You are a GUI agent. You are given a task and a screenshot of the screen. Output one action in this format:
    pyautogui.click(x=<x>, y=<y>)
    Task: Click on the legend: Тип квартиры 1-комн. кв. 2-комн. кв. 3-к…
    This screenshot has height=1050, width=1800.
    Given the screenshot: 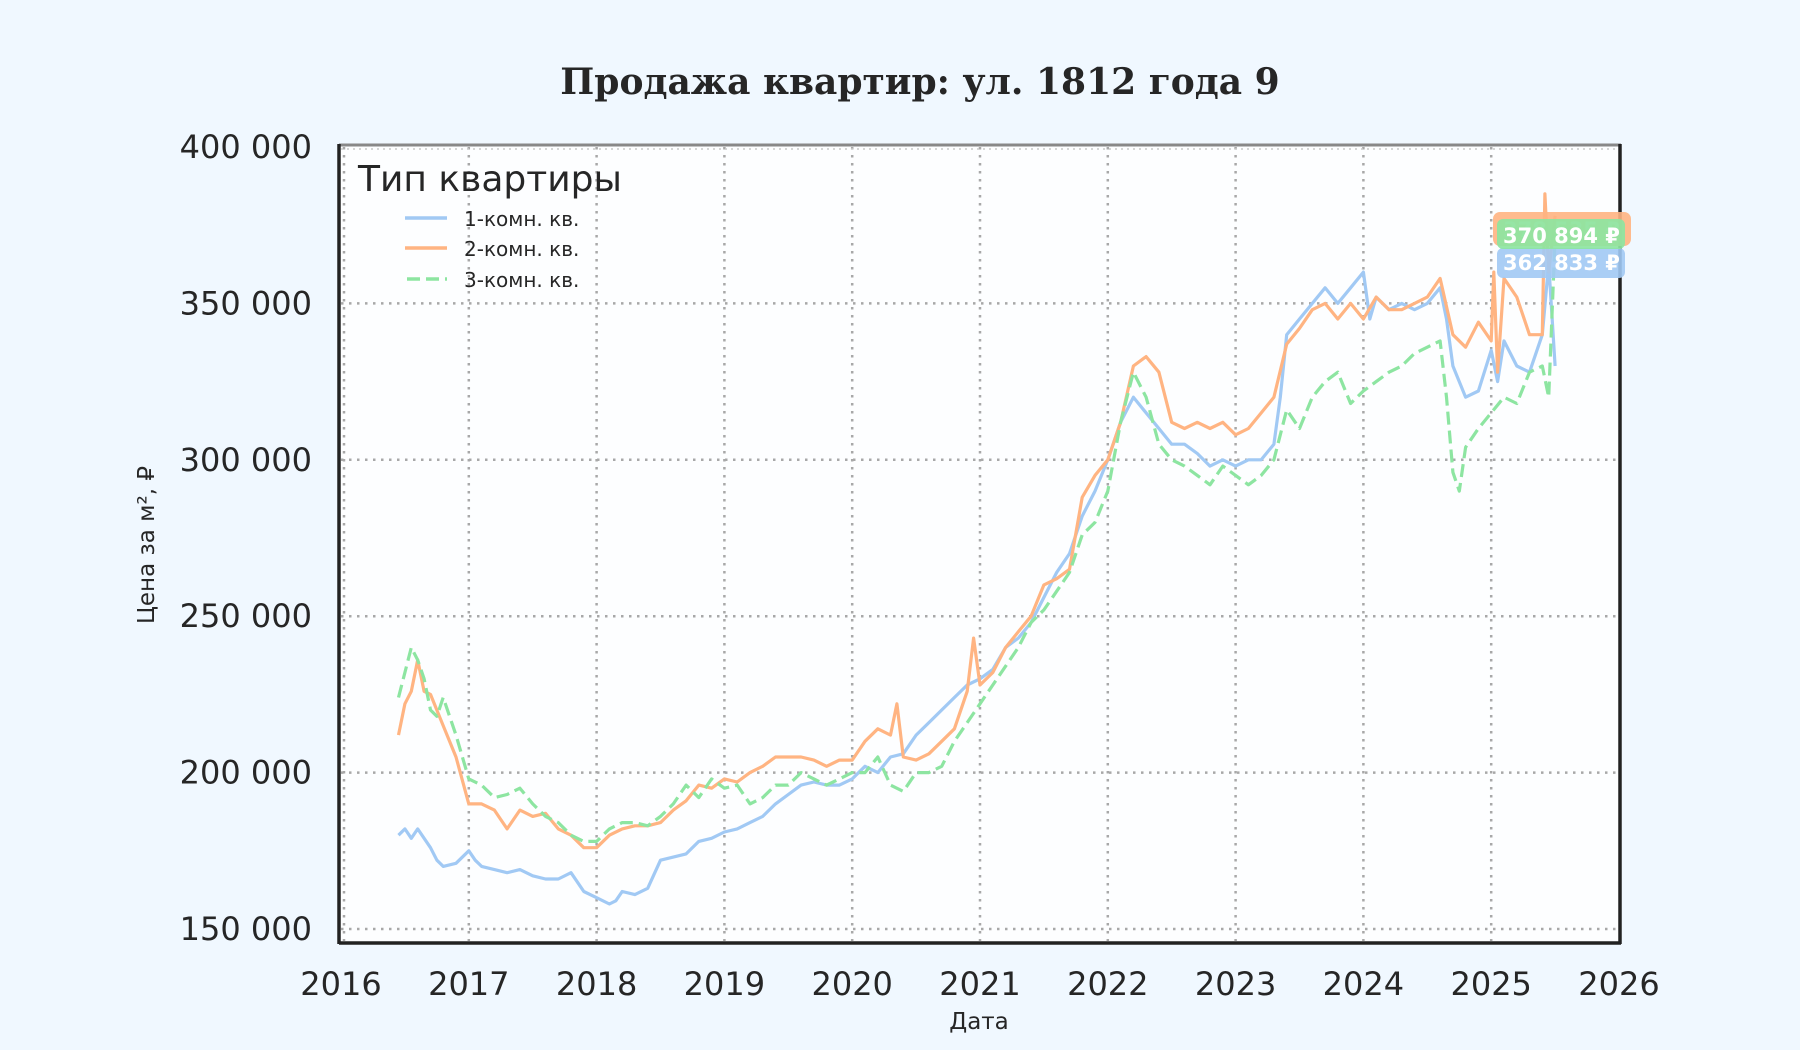 What is the action you would take?
    pyautogui.click(x=489, y=225)
    